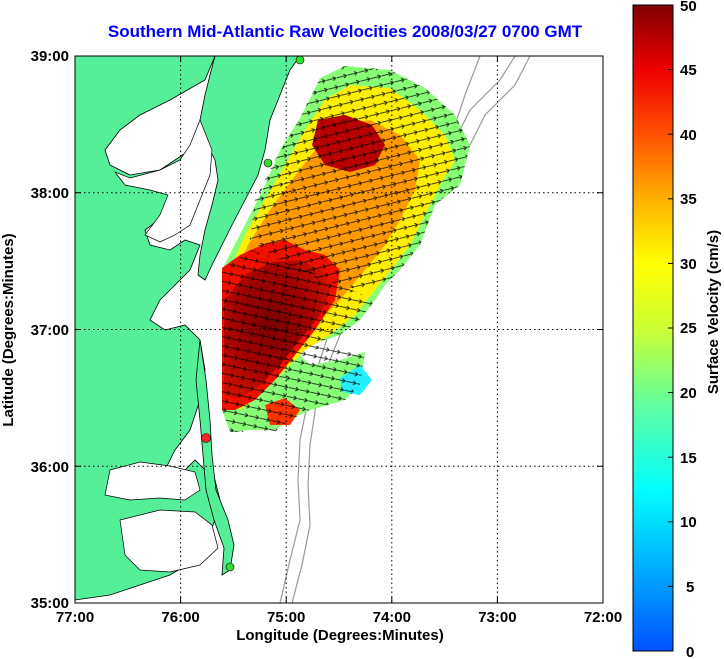  What do you see at coordinates (688, 458) in the screenshot?
I see `colorbar-tick-label: 15` at bounding box center [688, 458].